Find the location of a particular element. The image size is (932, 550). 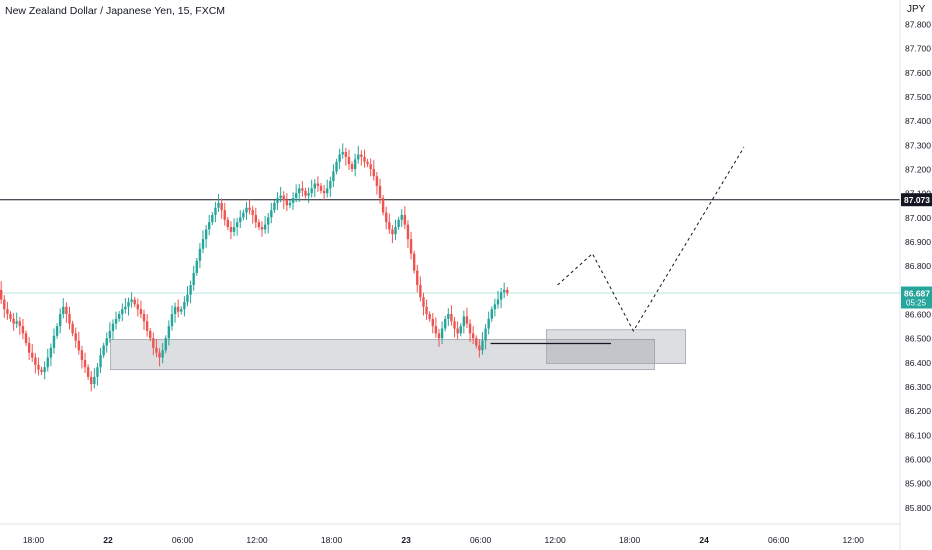

projection-path is located at coordinates (651, 240).